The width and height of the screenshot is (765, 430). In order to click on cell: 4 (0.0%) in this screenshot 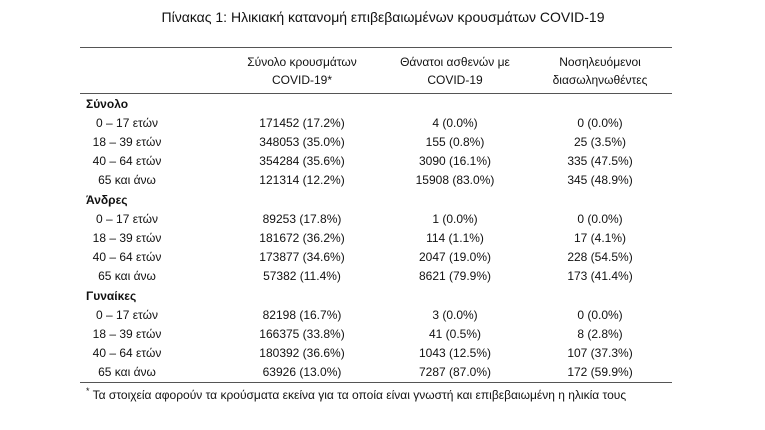, I will do `click(455, 123)`.